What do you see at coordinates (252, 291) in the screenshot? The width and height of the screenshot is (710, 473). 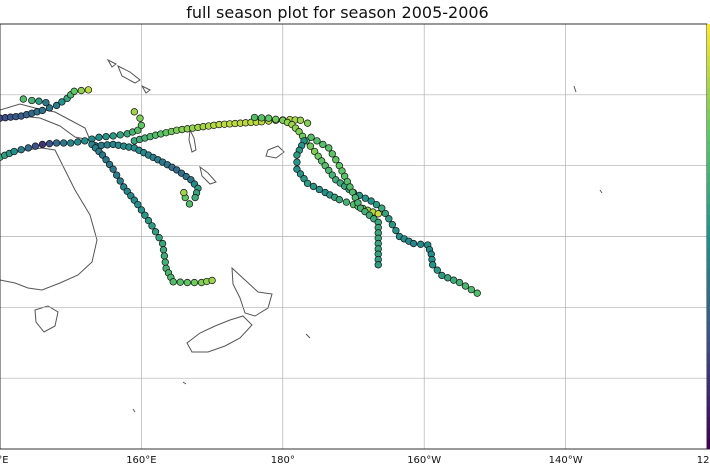 I see `new-zealand-north-island` at bounding box center [252, 291].